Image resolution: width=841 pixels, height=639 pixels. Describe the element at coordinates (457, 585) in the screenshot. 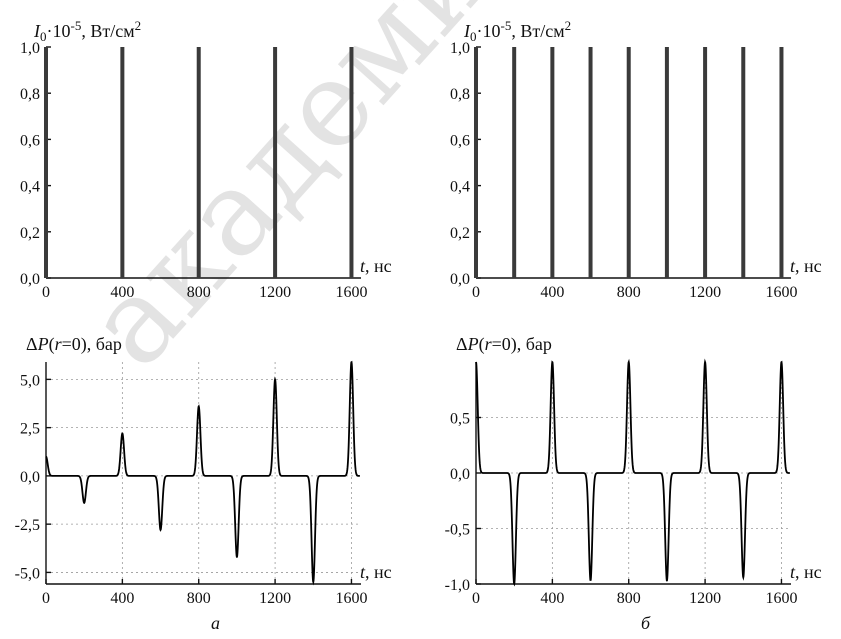

I see `y-tick-label-0: -1,0` at that location.